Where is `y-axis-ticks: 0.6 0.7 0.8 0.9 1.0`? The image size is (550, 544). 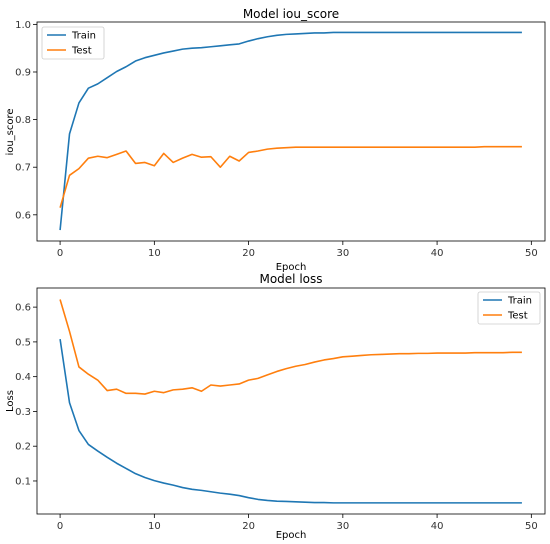
y-axis-ticks: 0.6 0.7 0.8 0.9 1.0 is located at coordinates (26, 120).